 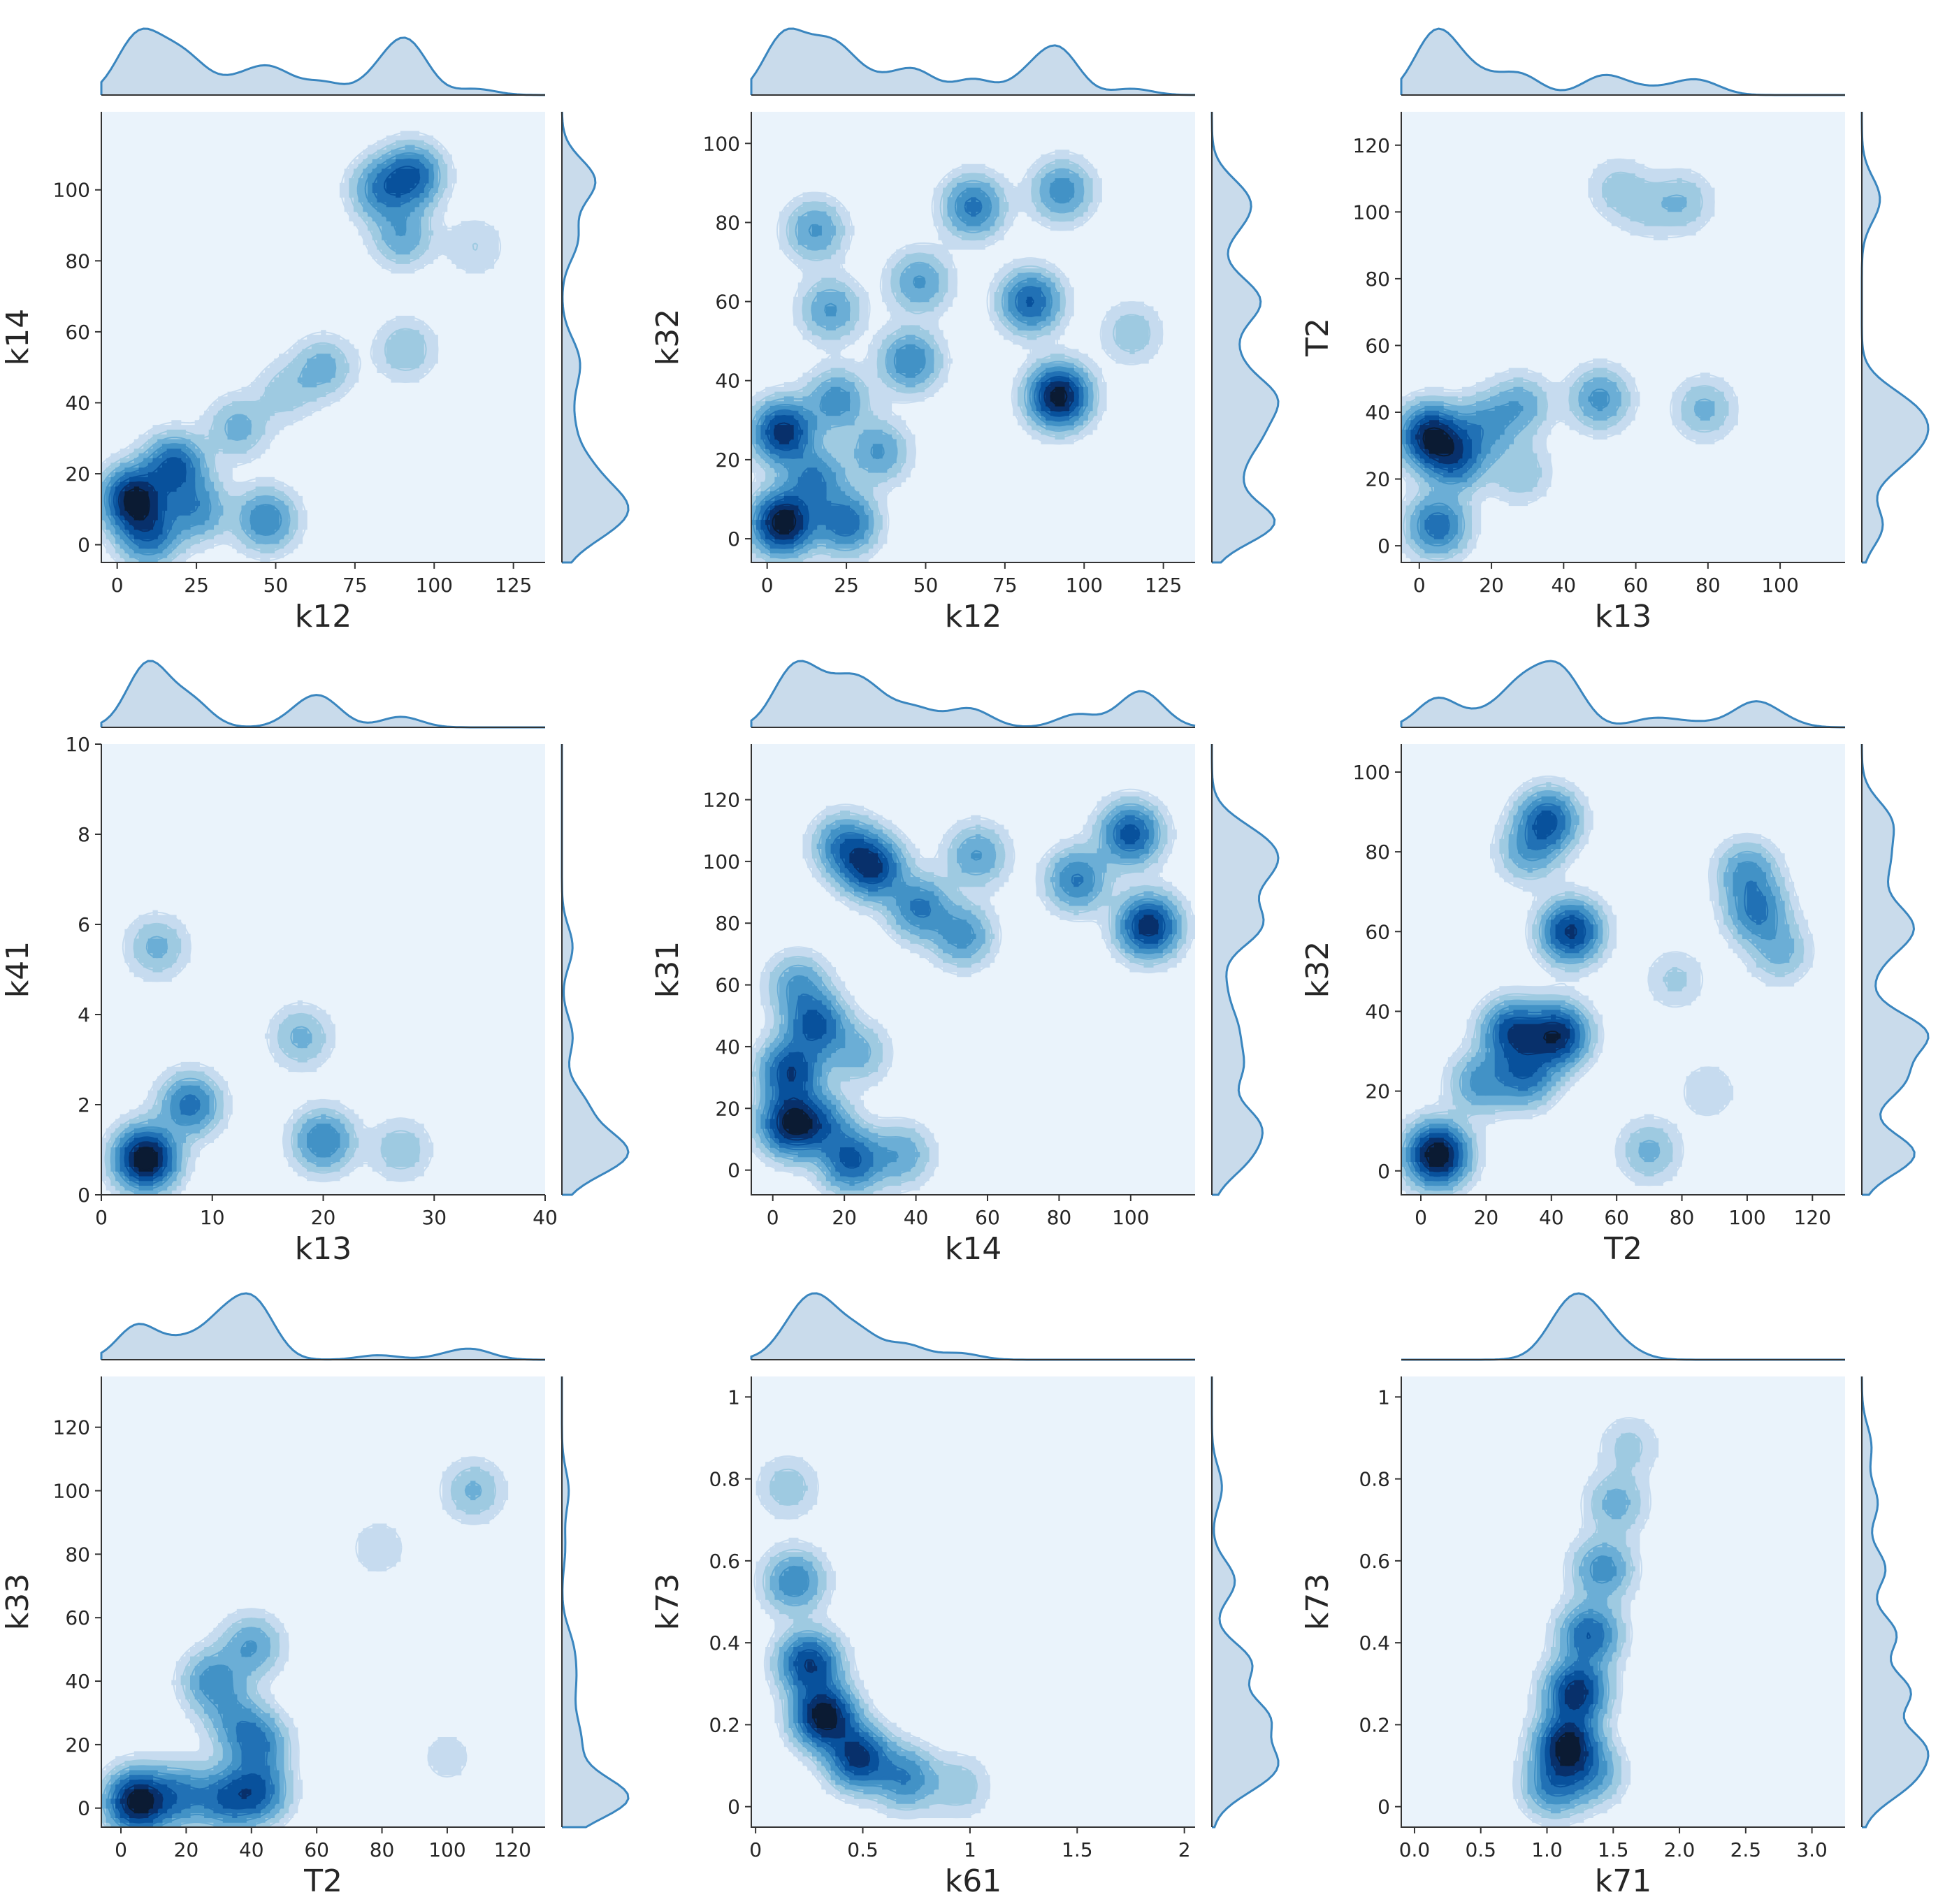 What do you see at coordinates (77, 744) in the screenshot?
I see `y-tick-label: 10` at bounding box center [77, 744].